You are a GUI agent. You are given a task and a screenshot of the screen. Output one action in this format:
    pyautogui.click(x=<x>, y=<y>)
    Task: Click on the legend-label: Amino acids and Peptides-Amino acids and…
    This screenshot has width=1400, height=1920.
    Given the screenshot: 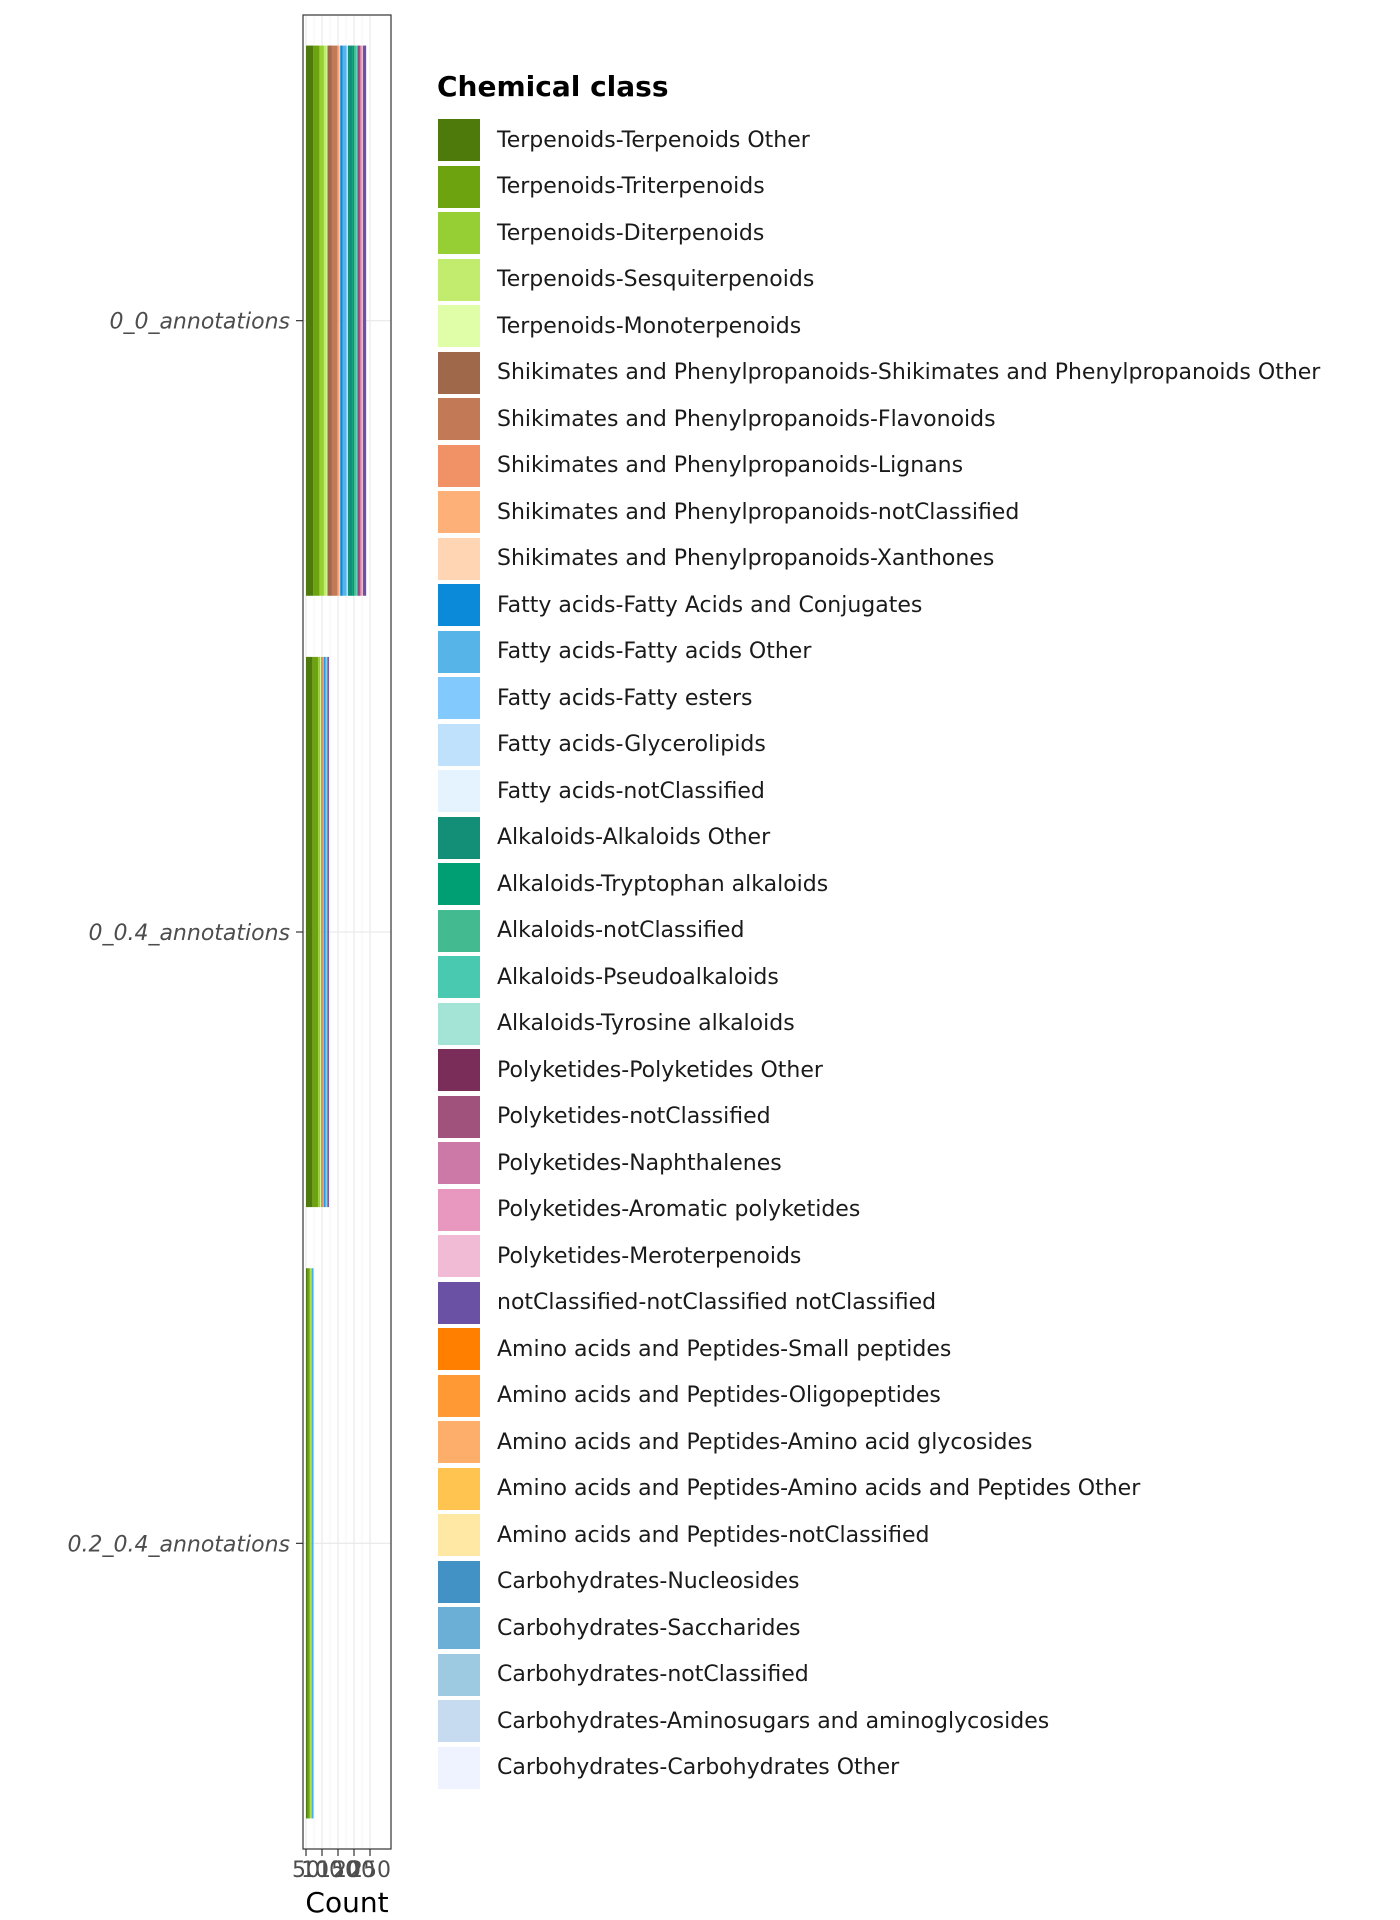 What is the action you would take?
    pyautogui.click(x=819, y=1489)
    